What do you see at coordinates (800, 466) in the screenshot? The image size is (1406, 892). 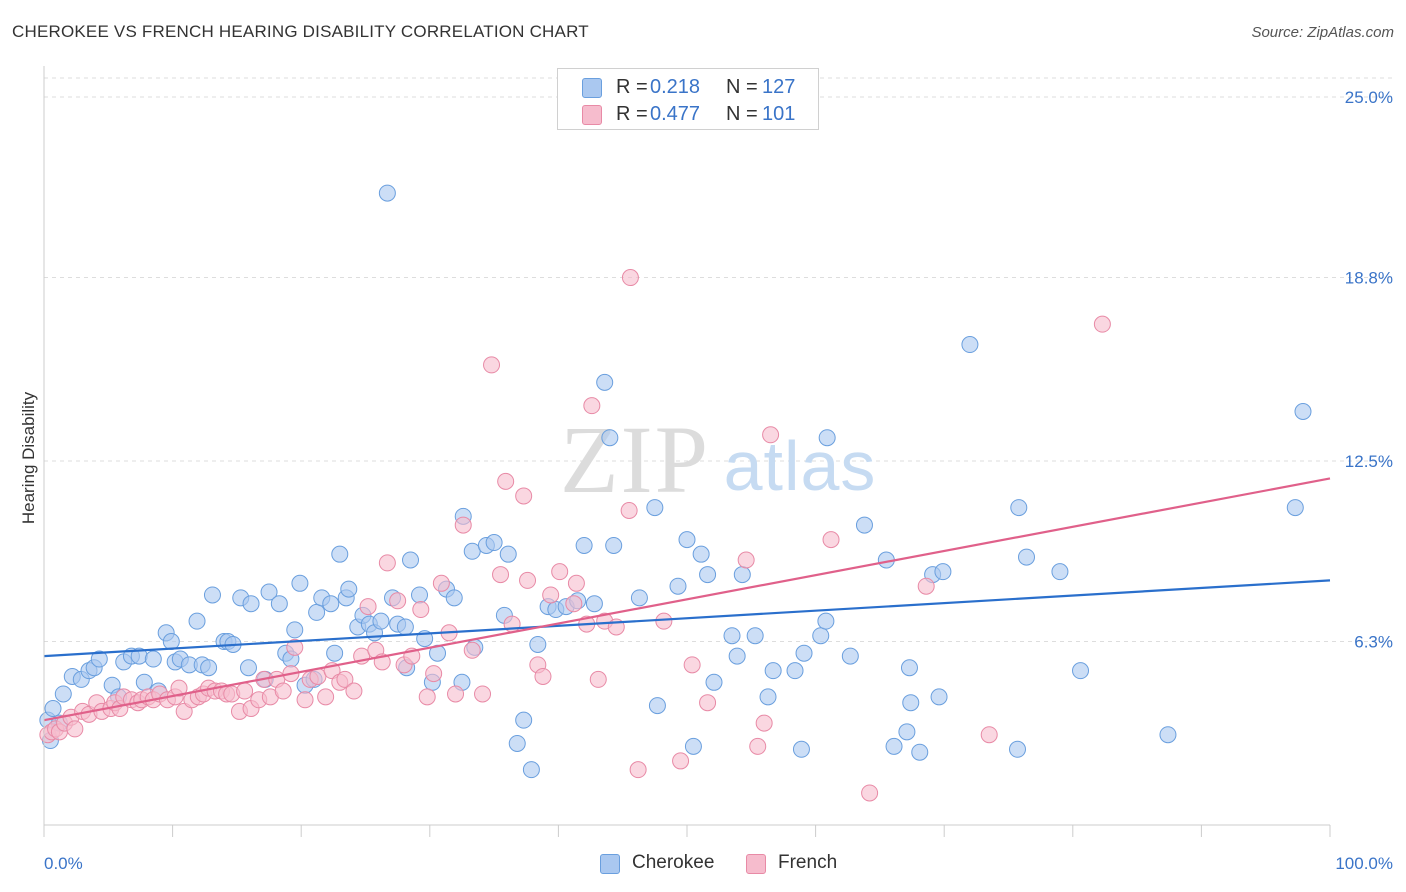 I see `watermark-atlas: atlas` at bounding box center [800, 466].